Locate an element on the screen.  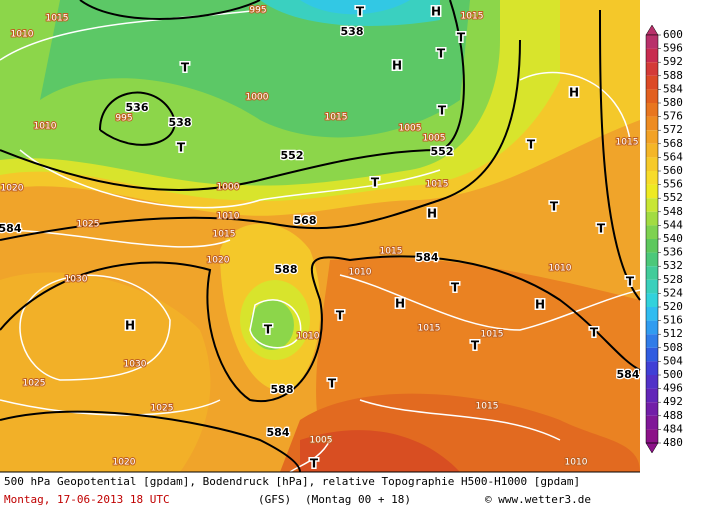
colorbar-label: 532 is located at coordinates (673, 265).